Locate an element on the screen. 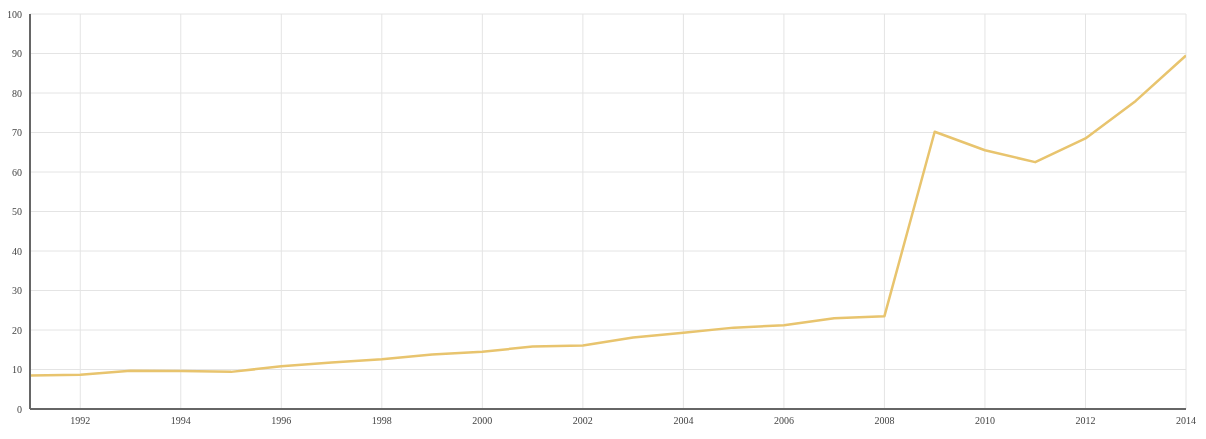 The height and width of the screenshot is (439, 1206). x-tick-label: 2002 is located at coordinates (582, 421).